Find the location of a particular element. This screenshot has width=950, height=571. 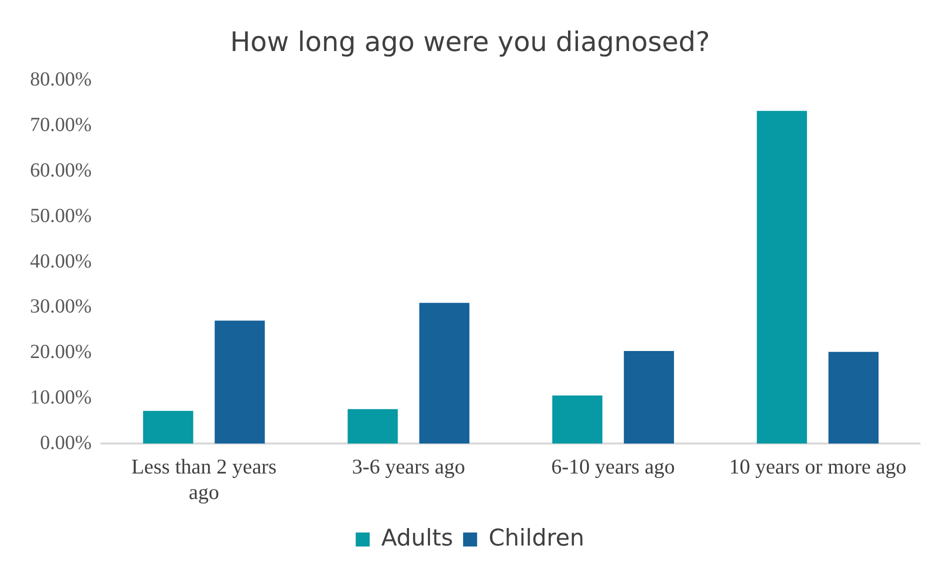

chart-title: How long ago were you diagnosed? is located at coordinates (470, 42).